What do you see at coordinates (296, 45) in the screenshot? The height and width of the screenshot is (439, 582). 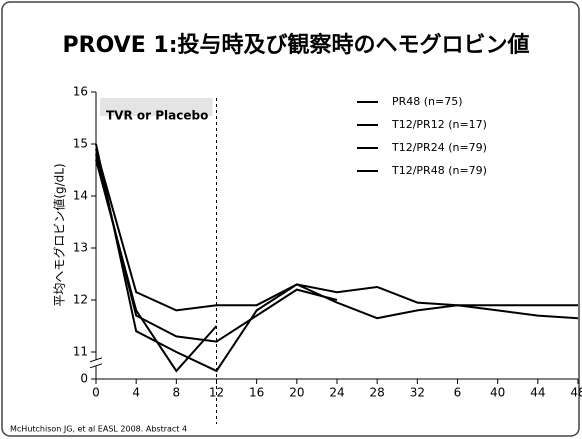 I see `chart-title: PROVE 1:投与時及び観察時のヘモグロビン値` at bounding box center [296, 45].